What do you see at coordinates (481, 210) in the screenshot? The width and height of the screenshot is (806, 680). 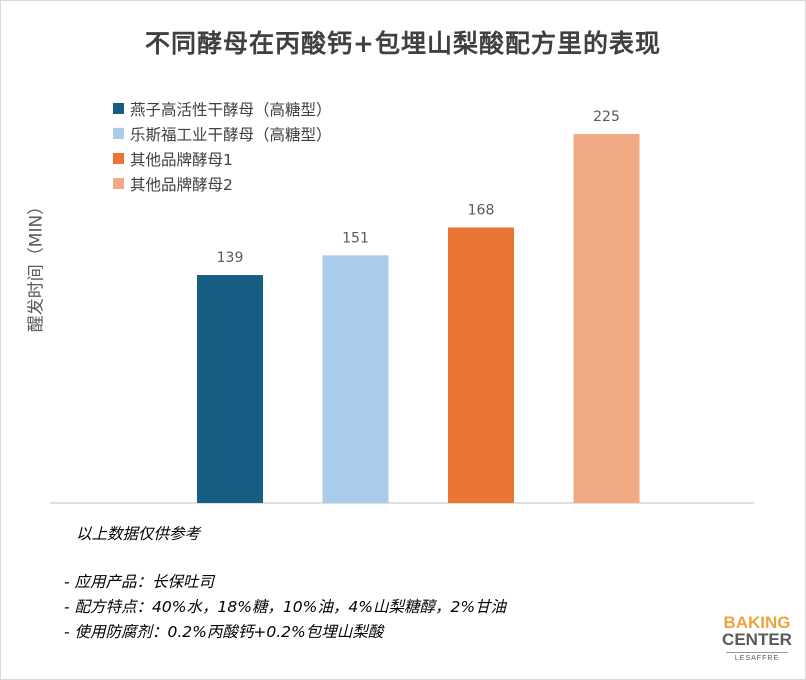 I see `data-label-3: 168` at bounding box center [481, 210].